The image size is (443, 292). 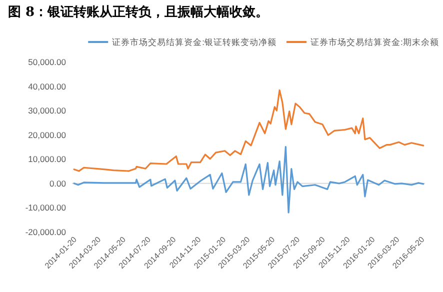 What do you see at coordinates (45, 207) in the screenshot?
I see `y-tick-label: -10,000.00` at bounding box center [45, 207].